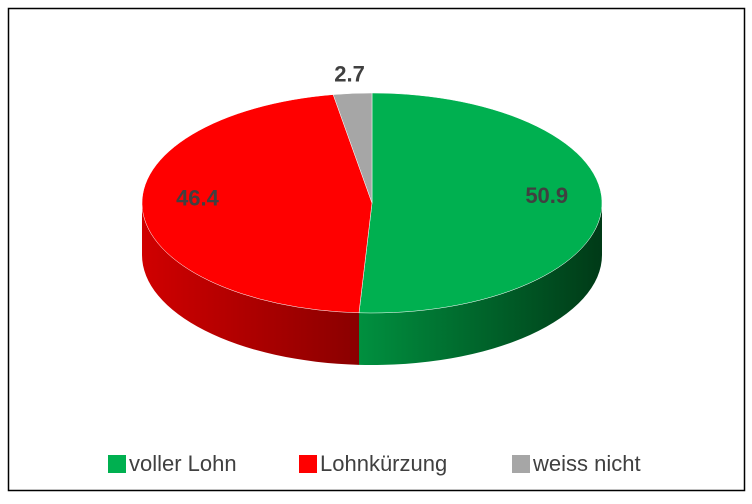 The height and width of the screenshot is (504, 752). Describe the element at coordinates (198, 198) in the screenshot. I see `data-label: 46.4` at that location.